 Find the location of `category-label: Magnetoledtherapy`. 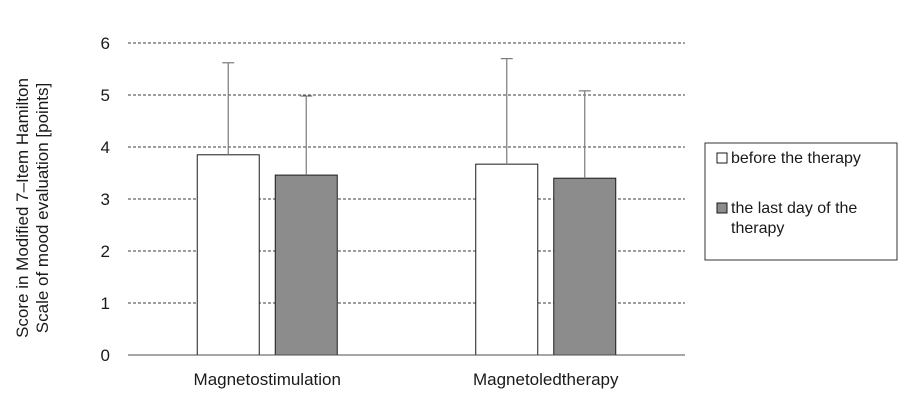

category-label: Magnetoledtherapy is located at coordinates (546, 379).